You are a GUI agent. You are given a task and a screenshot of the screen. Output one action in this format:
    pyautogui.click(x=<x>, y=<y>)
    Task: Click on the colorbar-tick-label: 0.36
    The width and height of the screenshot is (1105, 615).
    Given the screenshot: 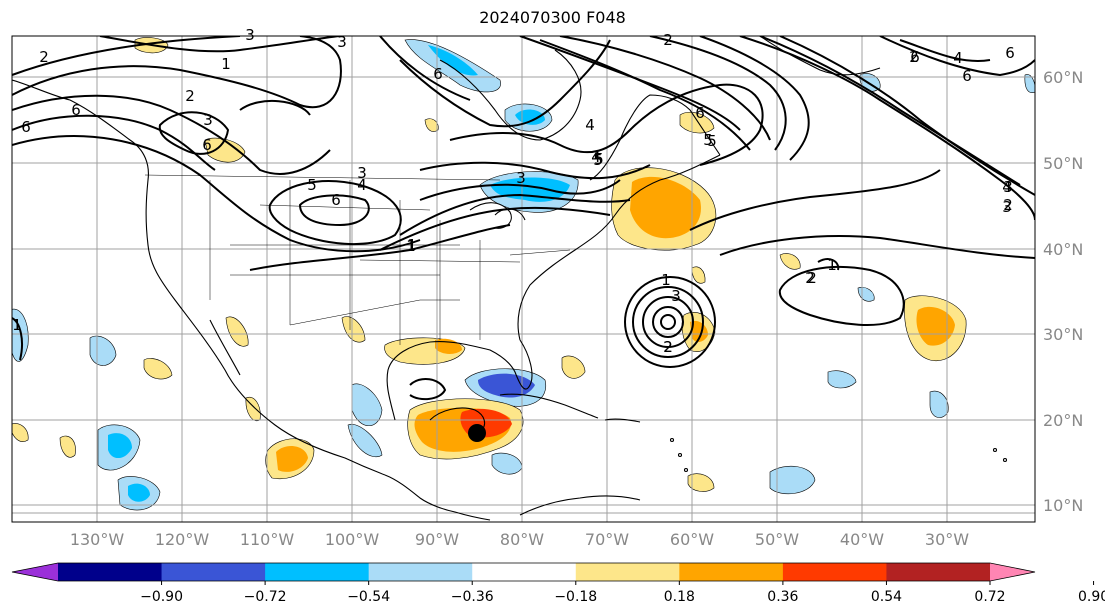 What is the action you would take?
    pyautogui.click(x=782, y=597)
    